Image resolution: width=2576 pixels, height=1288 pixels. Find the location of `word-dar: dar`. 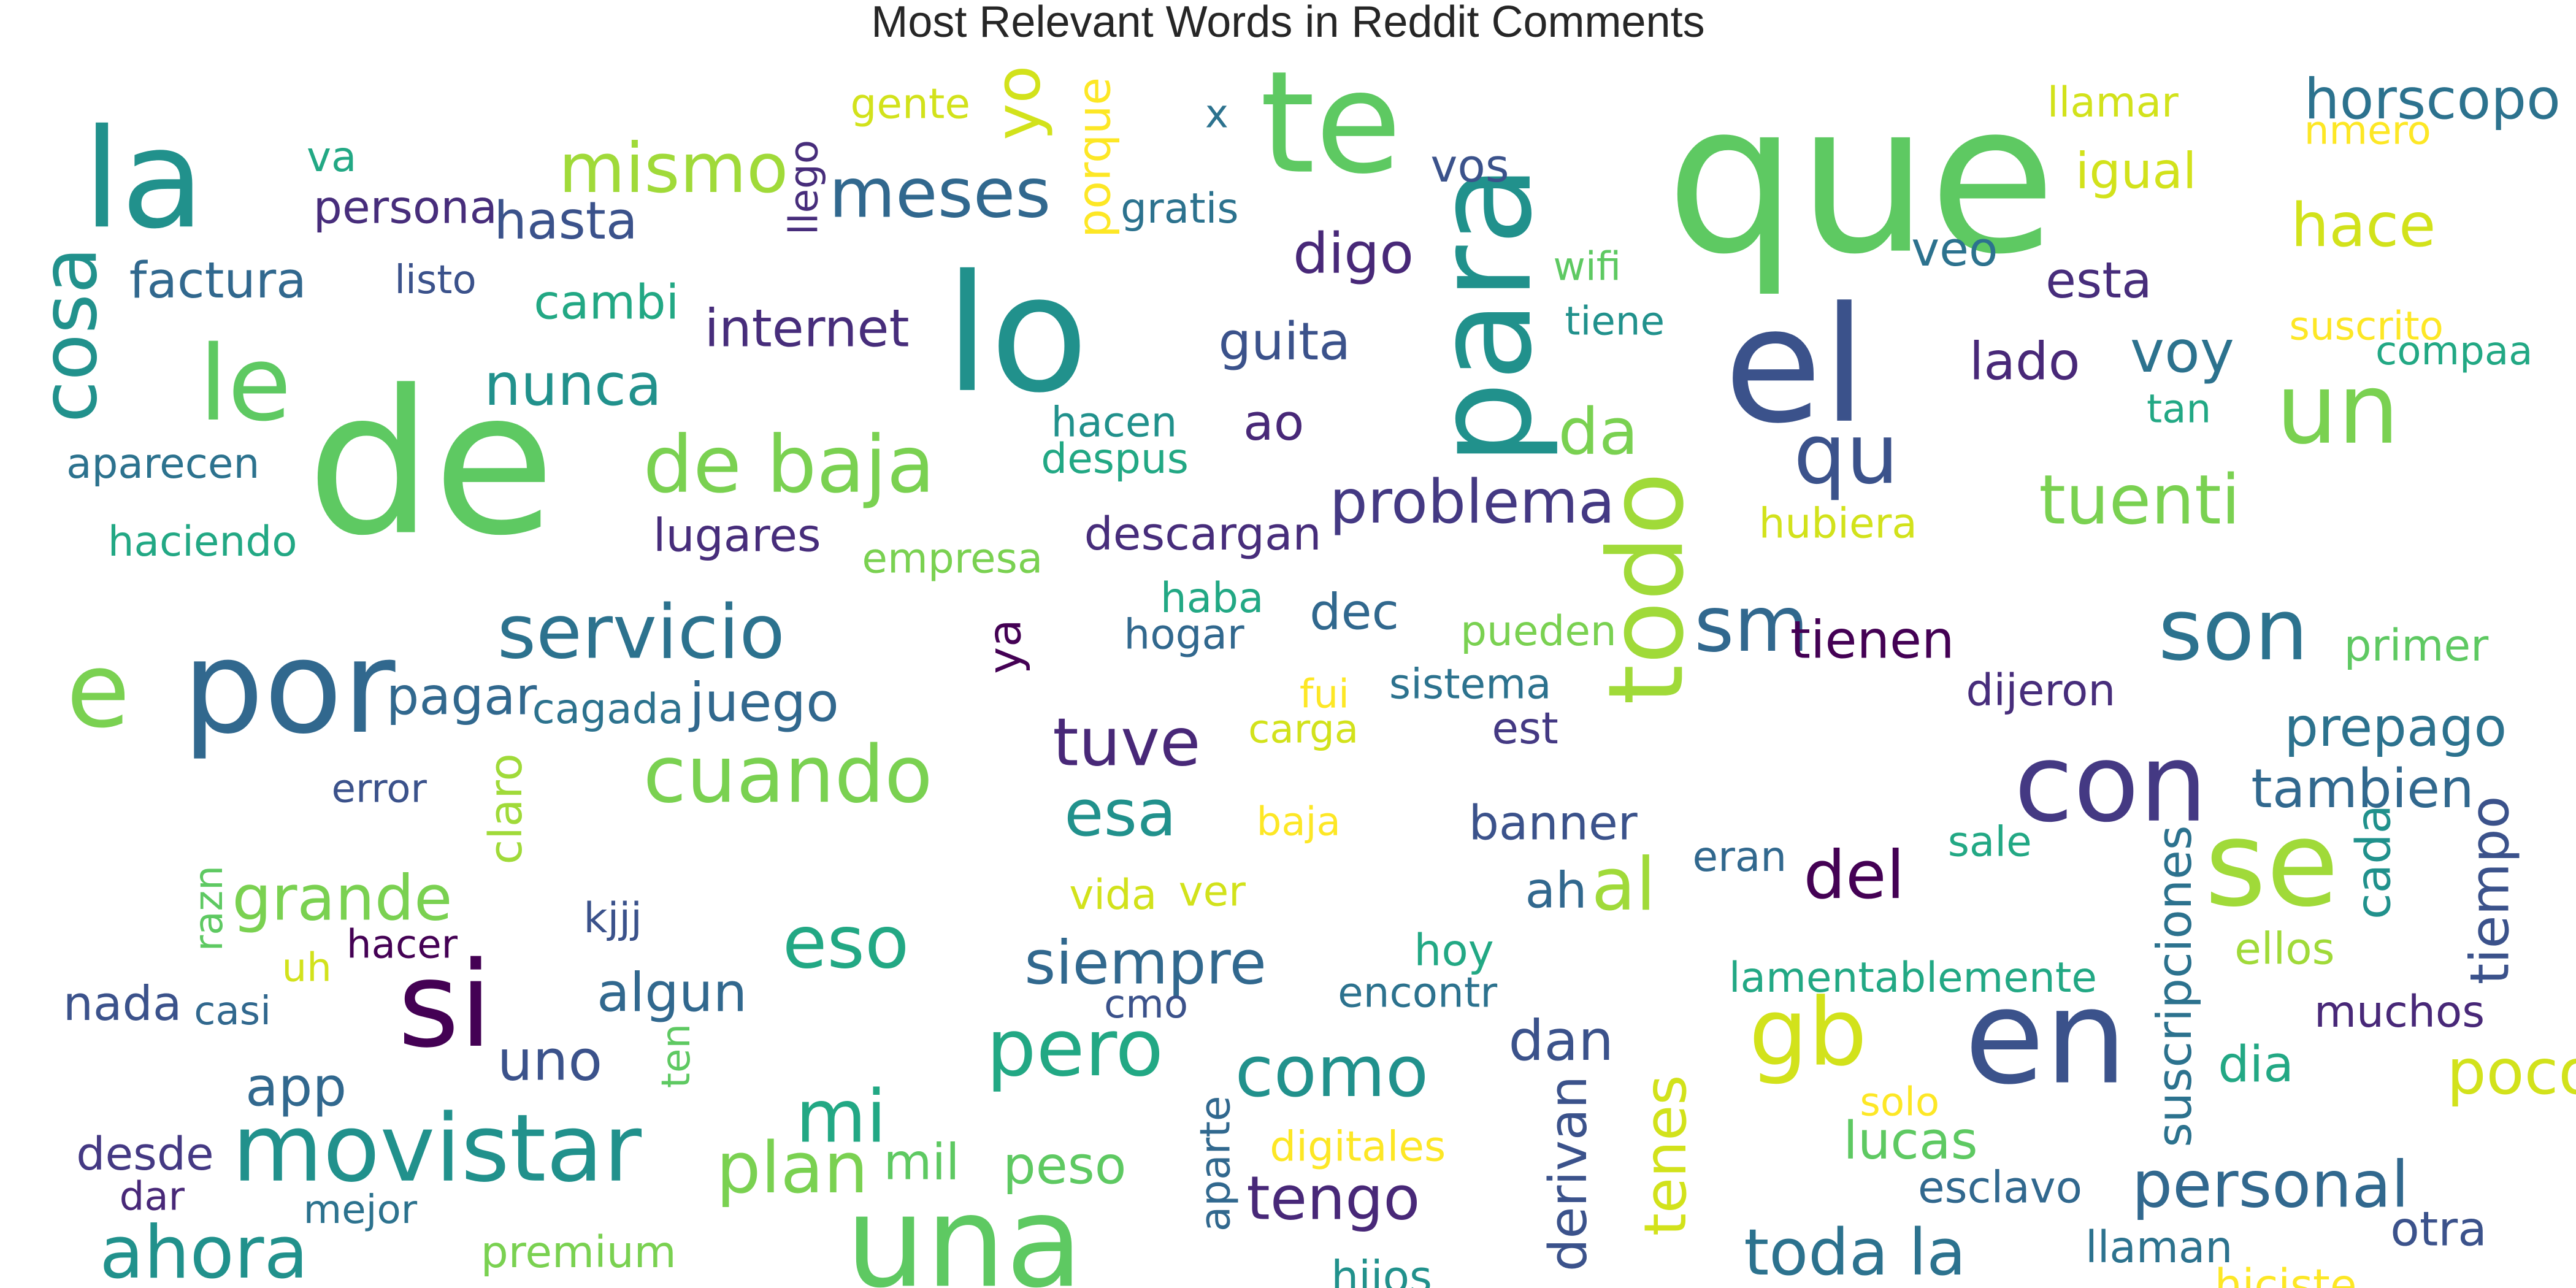

word-dar: dar is located at coordinates (152, 1197).